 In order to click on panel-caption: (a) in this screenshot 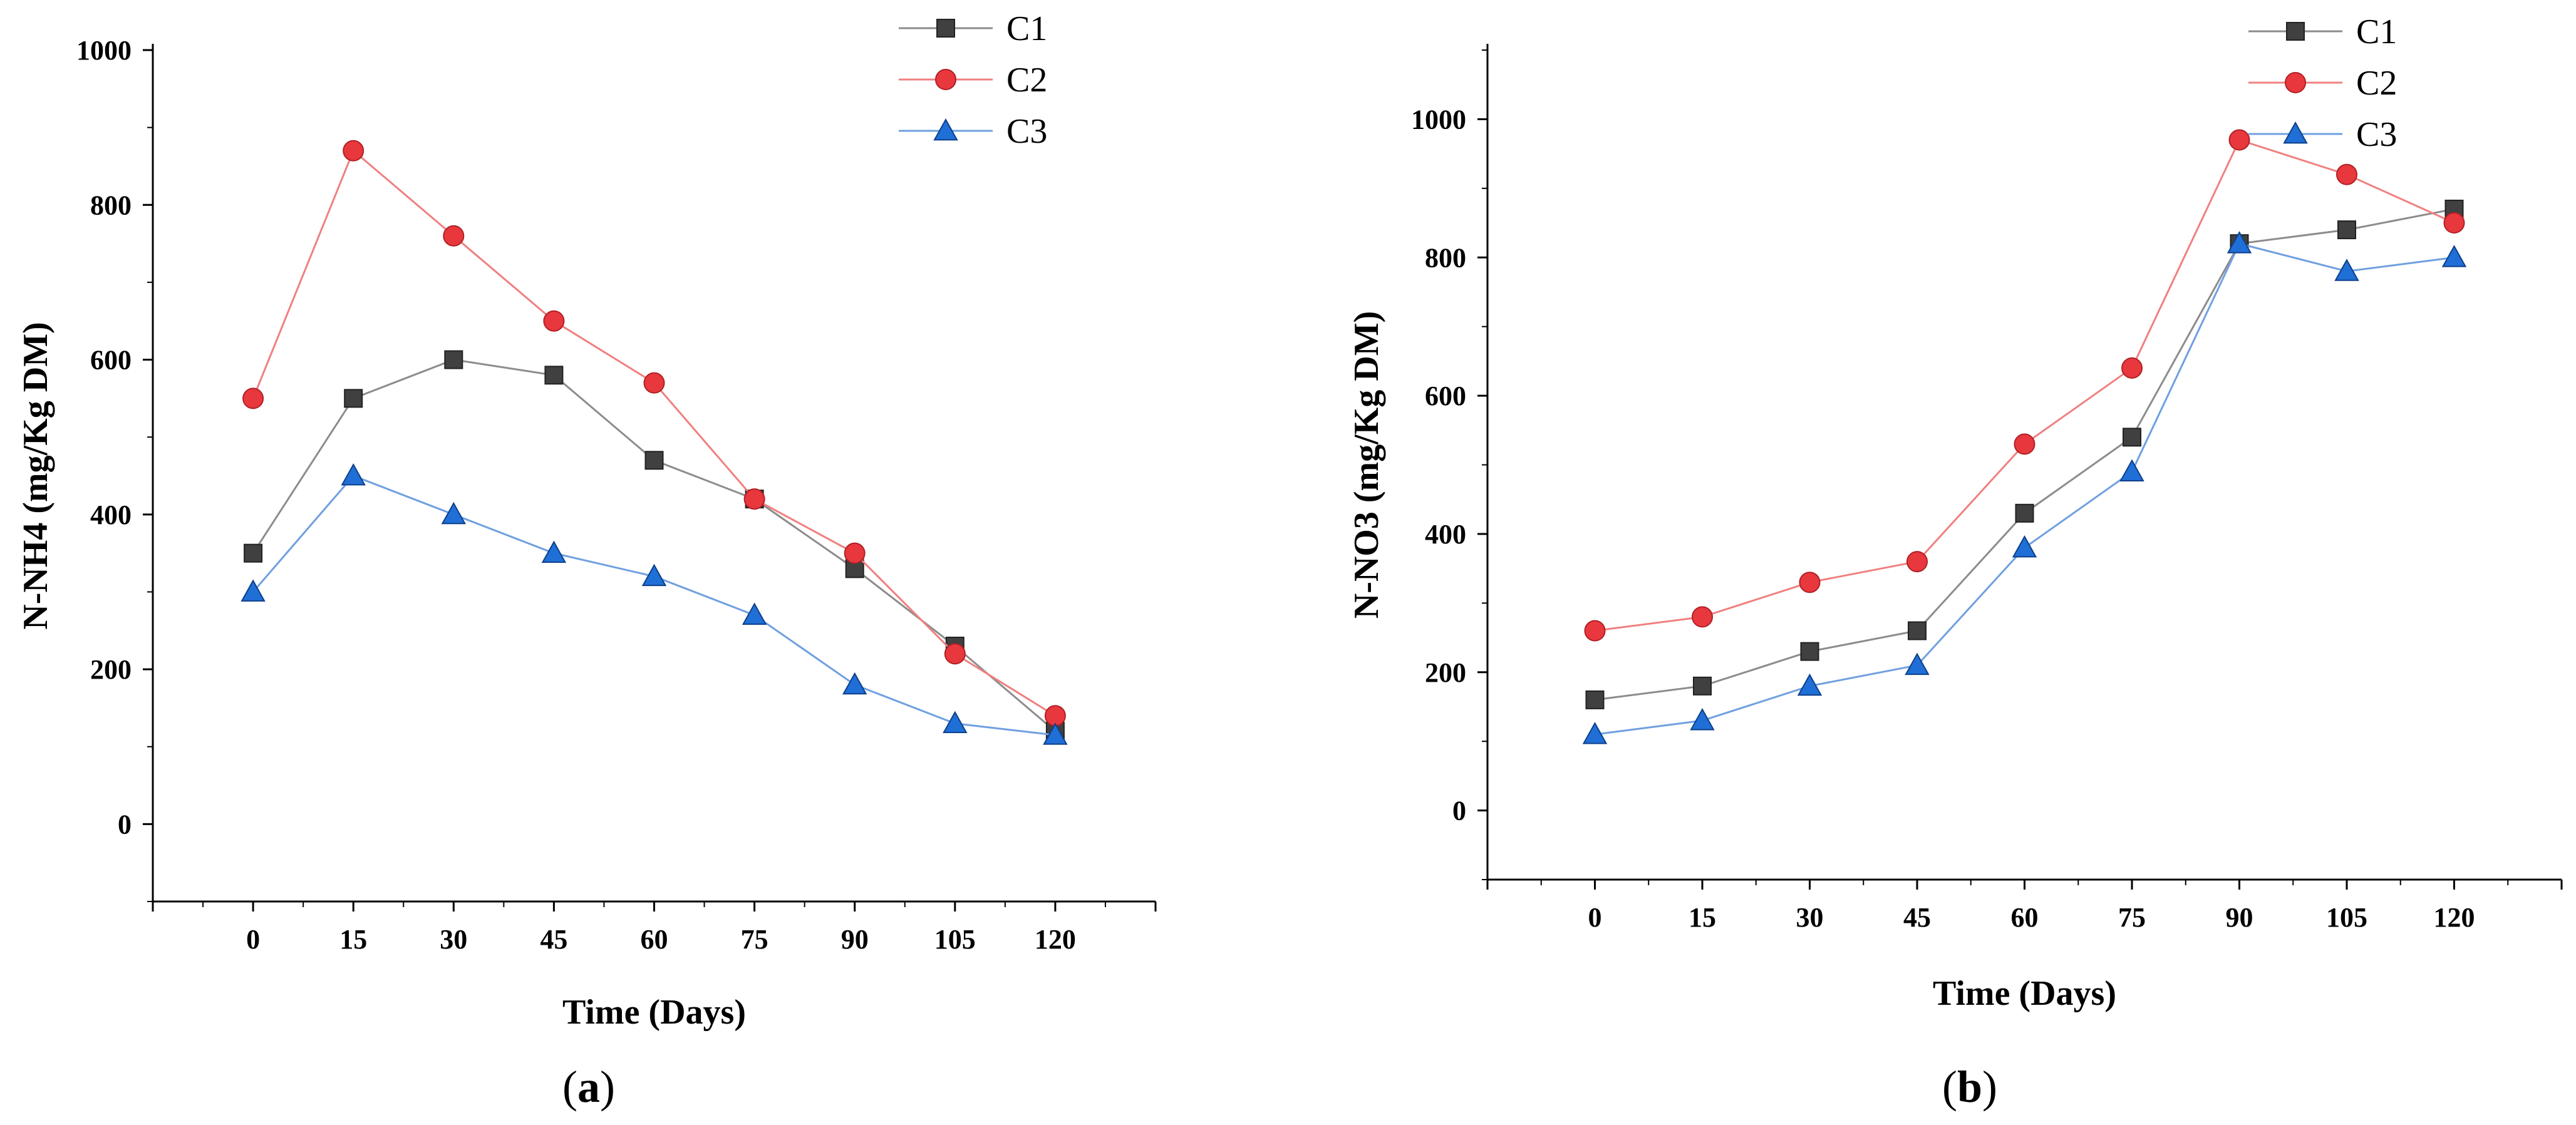, I will do `click(588, 1087)`.